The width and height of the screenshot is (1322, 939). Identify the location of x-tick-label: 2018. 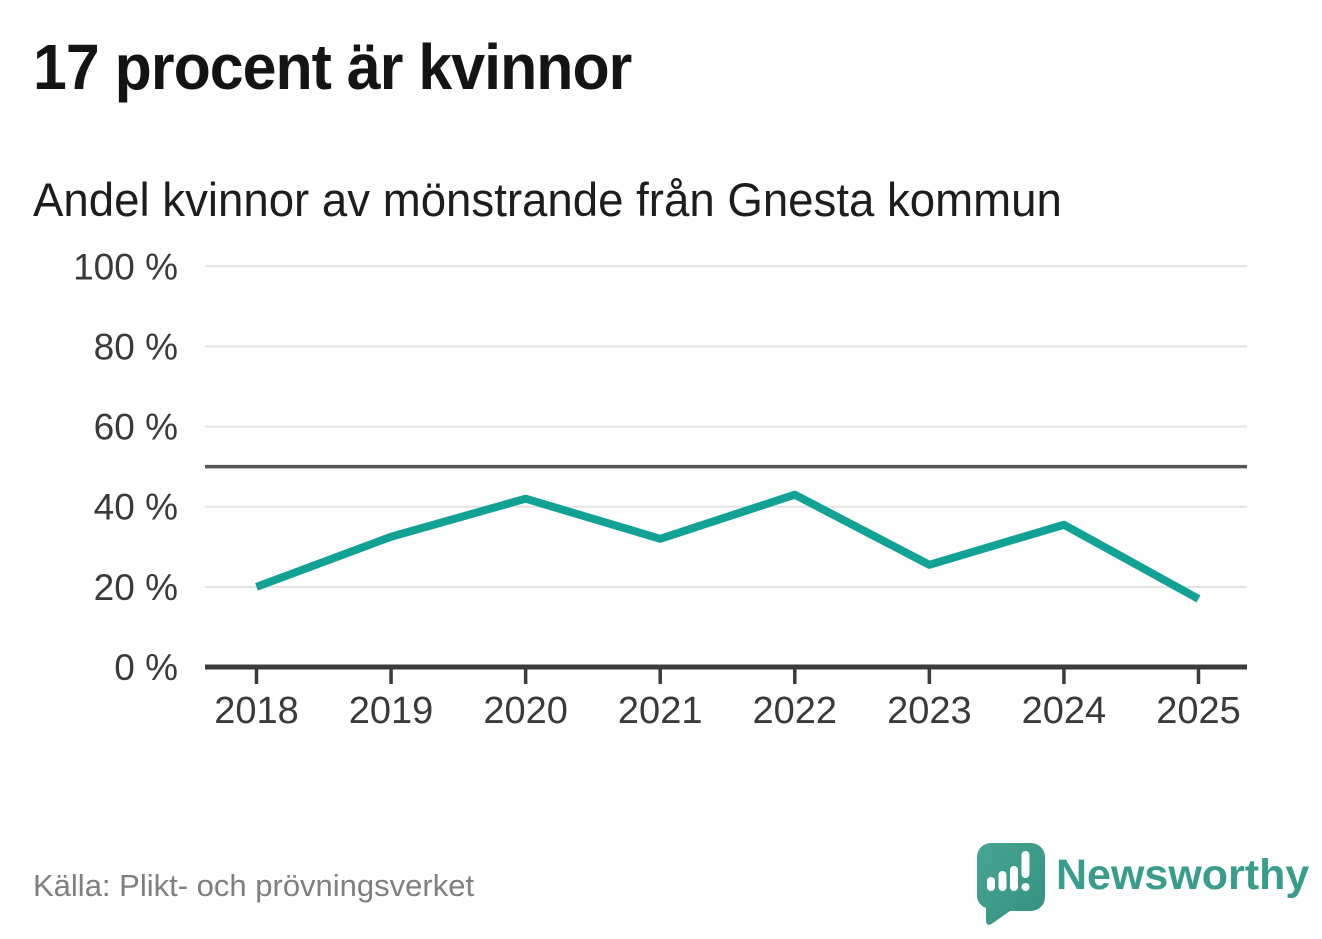
(256, 711).